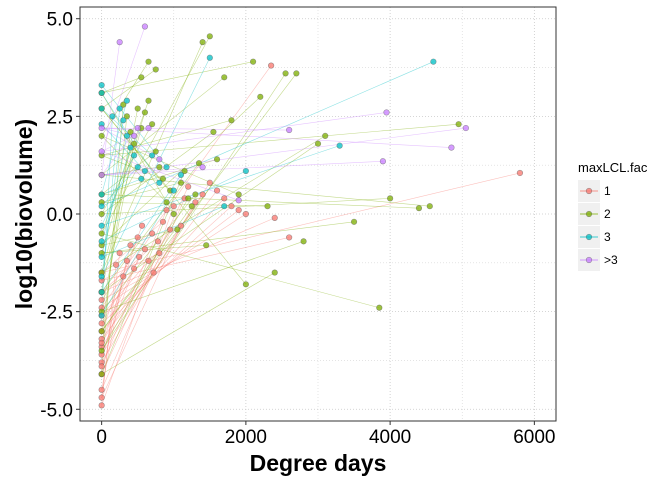 Image resolution: width=672 pixels, height=480 pixels. Describe the element at coordinates (607, 214) in the screenshot. I see `legend-label: 2` at that location.